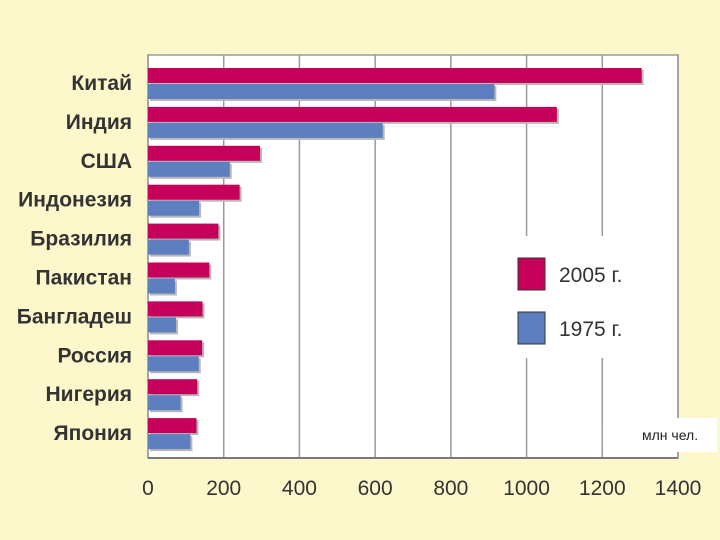 This screenshot has height=540, width=720. Describe the element at coordinates (223, 488) in the screenshot. I see `x-tick-label: 200` at that location.